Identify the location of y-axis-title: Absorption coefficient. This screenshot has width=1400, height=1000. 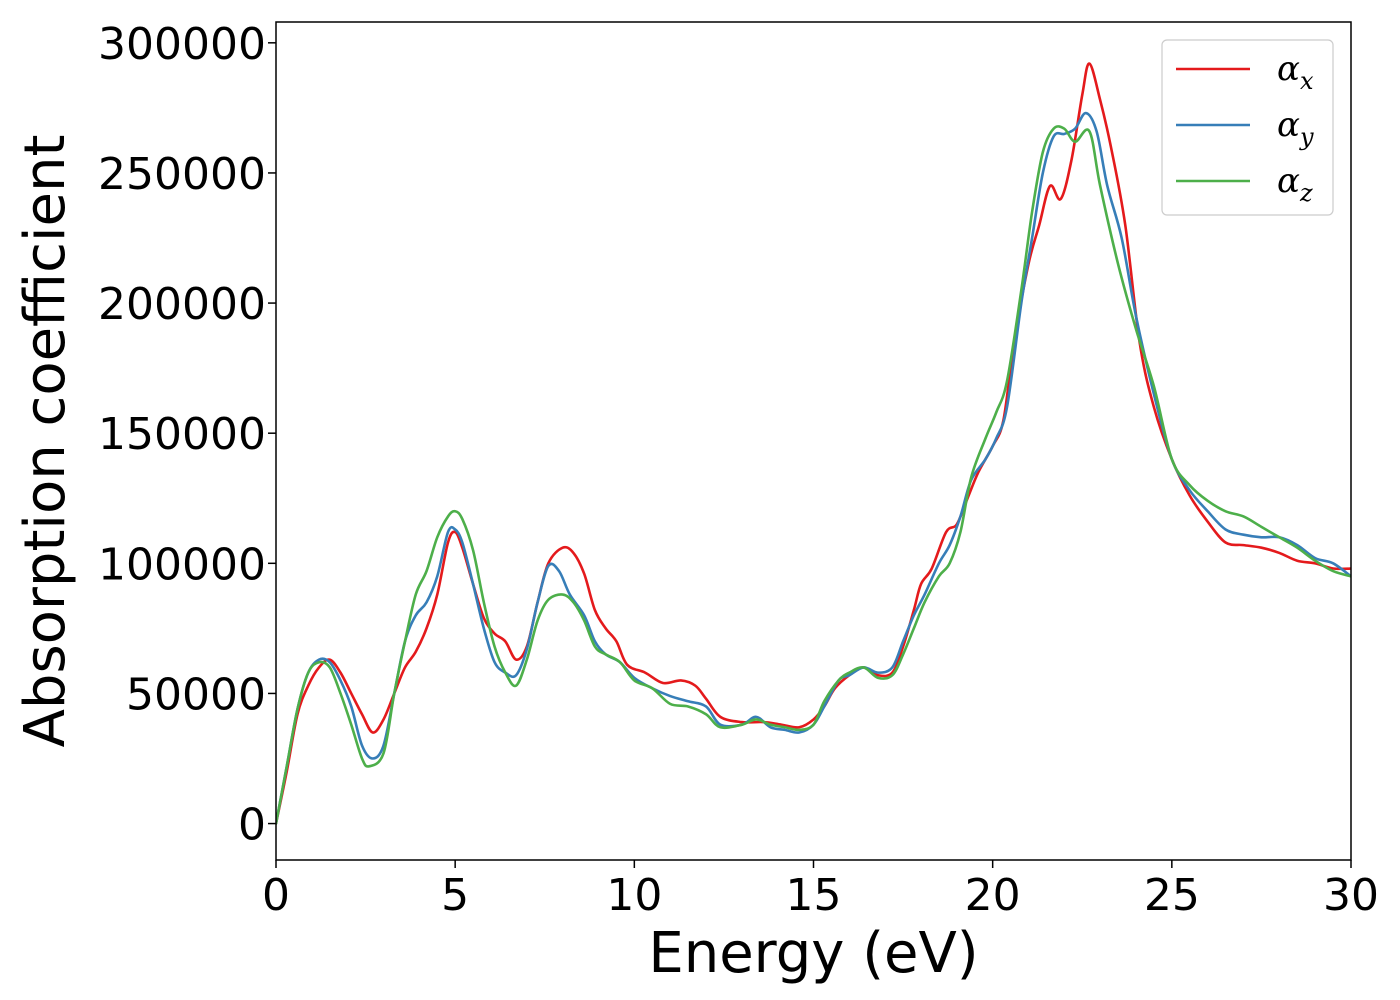
(45, 441).